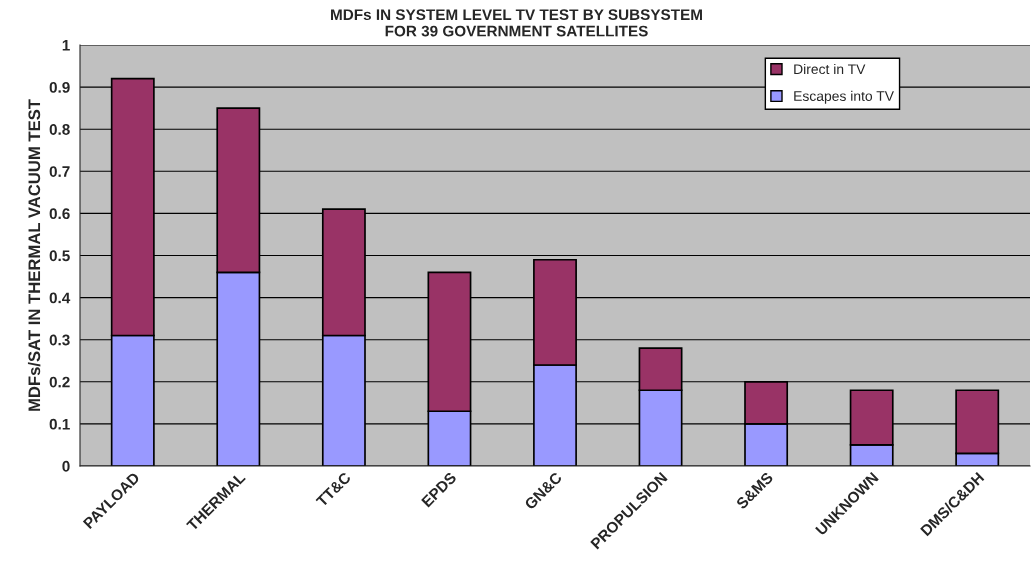 Image resolution: width=1033 pixels, height=588 pixels. What do you see at coordinates (59, 256) in the screenshot?
I see `y-tick-label: 0.5` at bounding box center [59, 256].